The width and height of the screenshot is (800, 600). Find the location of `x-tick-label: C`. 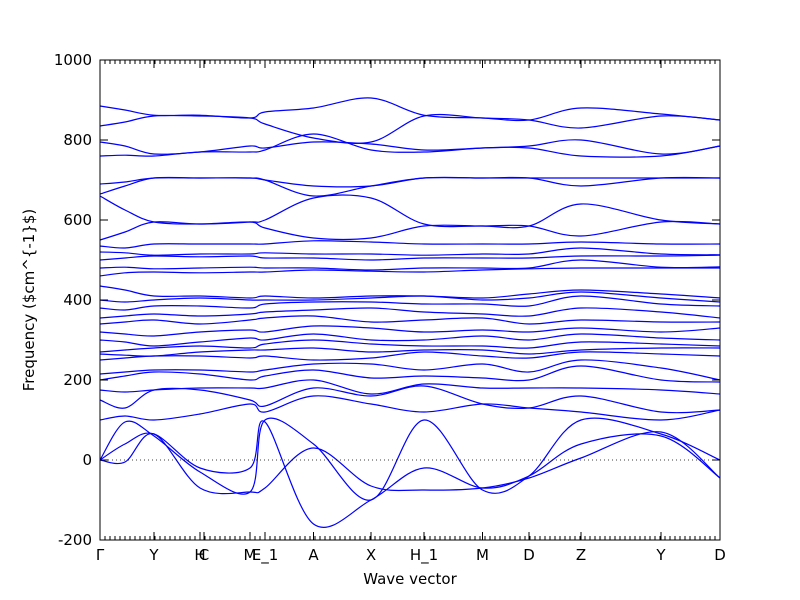

x-tick-label: C is located at coordinates (204, 555).